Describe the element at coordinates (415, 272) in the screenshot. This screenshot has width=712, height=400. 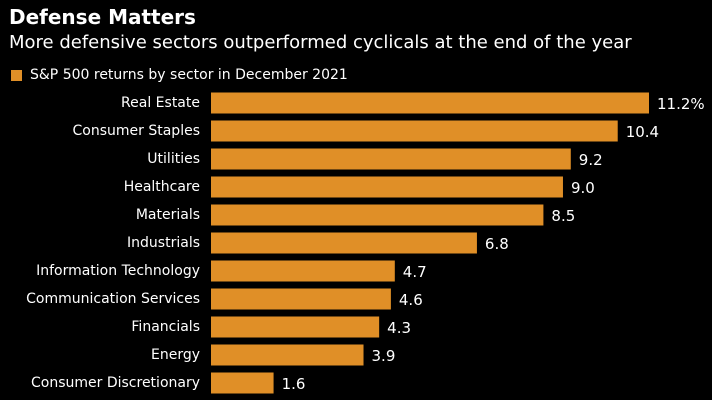
I see `data-label: 4.7` at that location.